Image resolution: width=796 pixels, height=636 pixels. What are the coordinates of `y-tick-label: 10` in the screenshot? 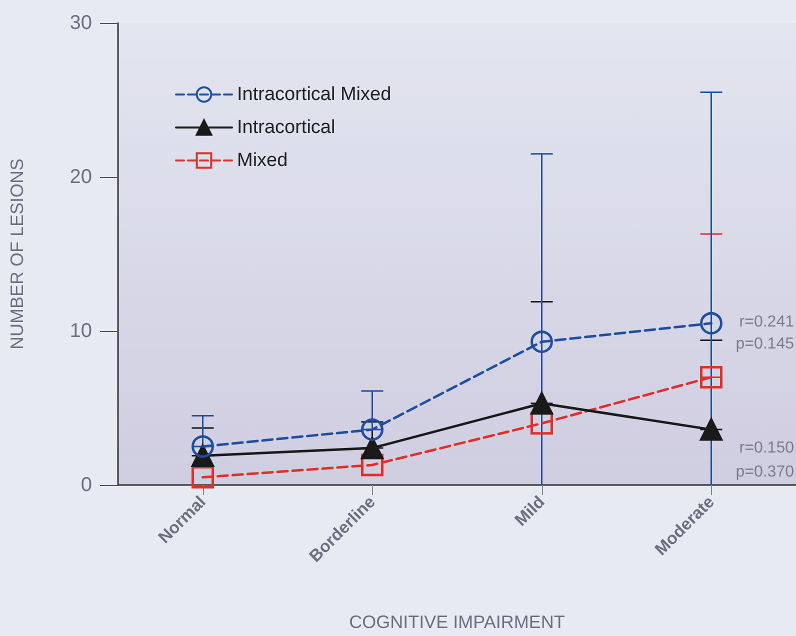 It's located at (81, 331).